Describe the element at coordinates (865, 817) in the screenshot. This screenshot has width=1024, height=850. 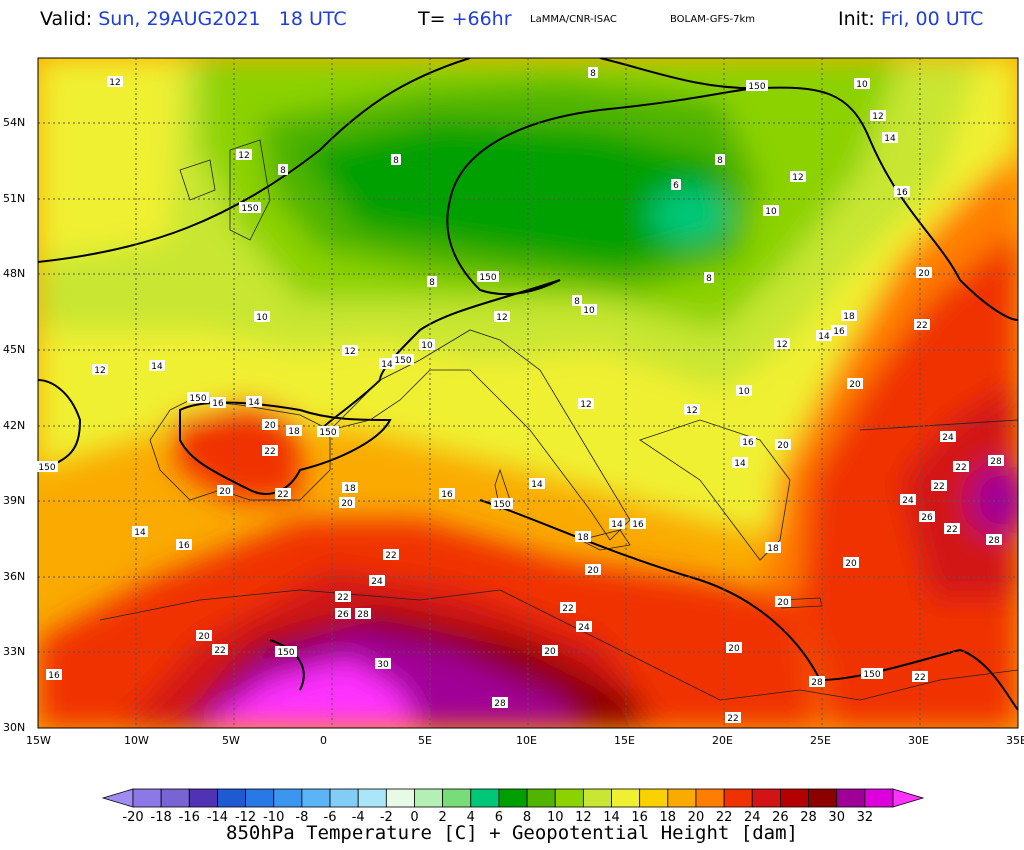
I see `colorbar-tick-label: 32` at that location.